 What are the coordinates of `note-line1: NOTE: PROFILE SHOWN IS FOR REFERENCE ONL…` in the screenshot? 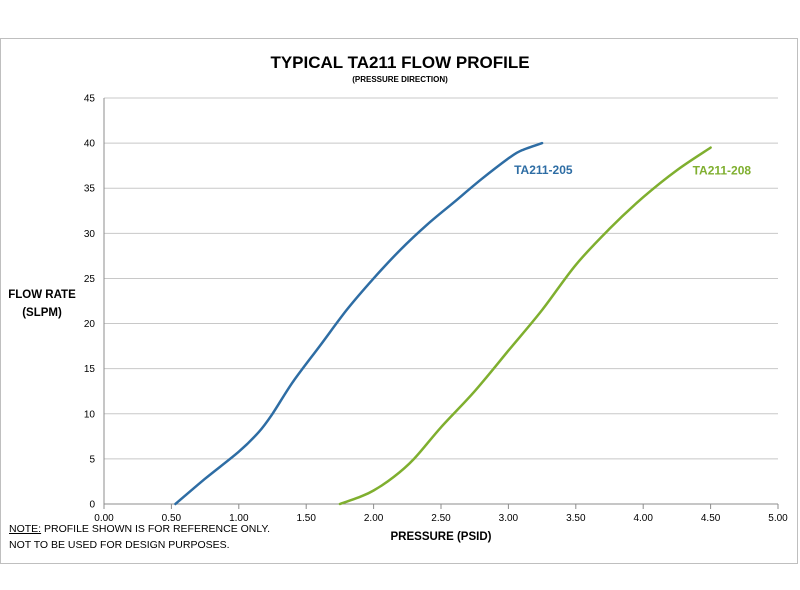 It's located at (139, 529).